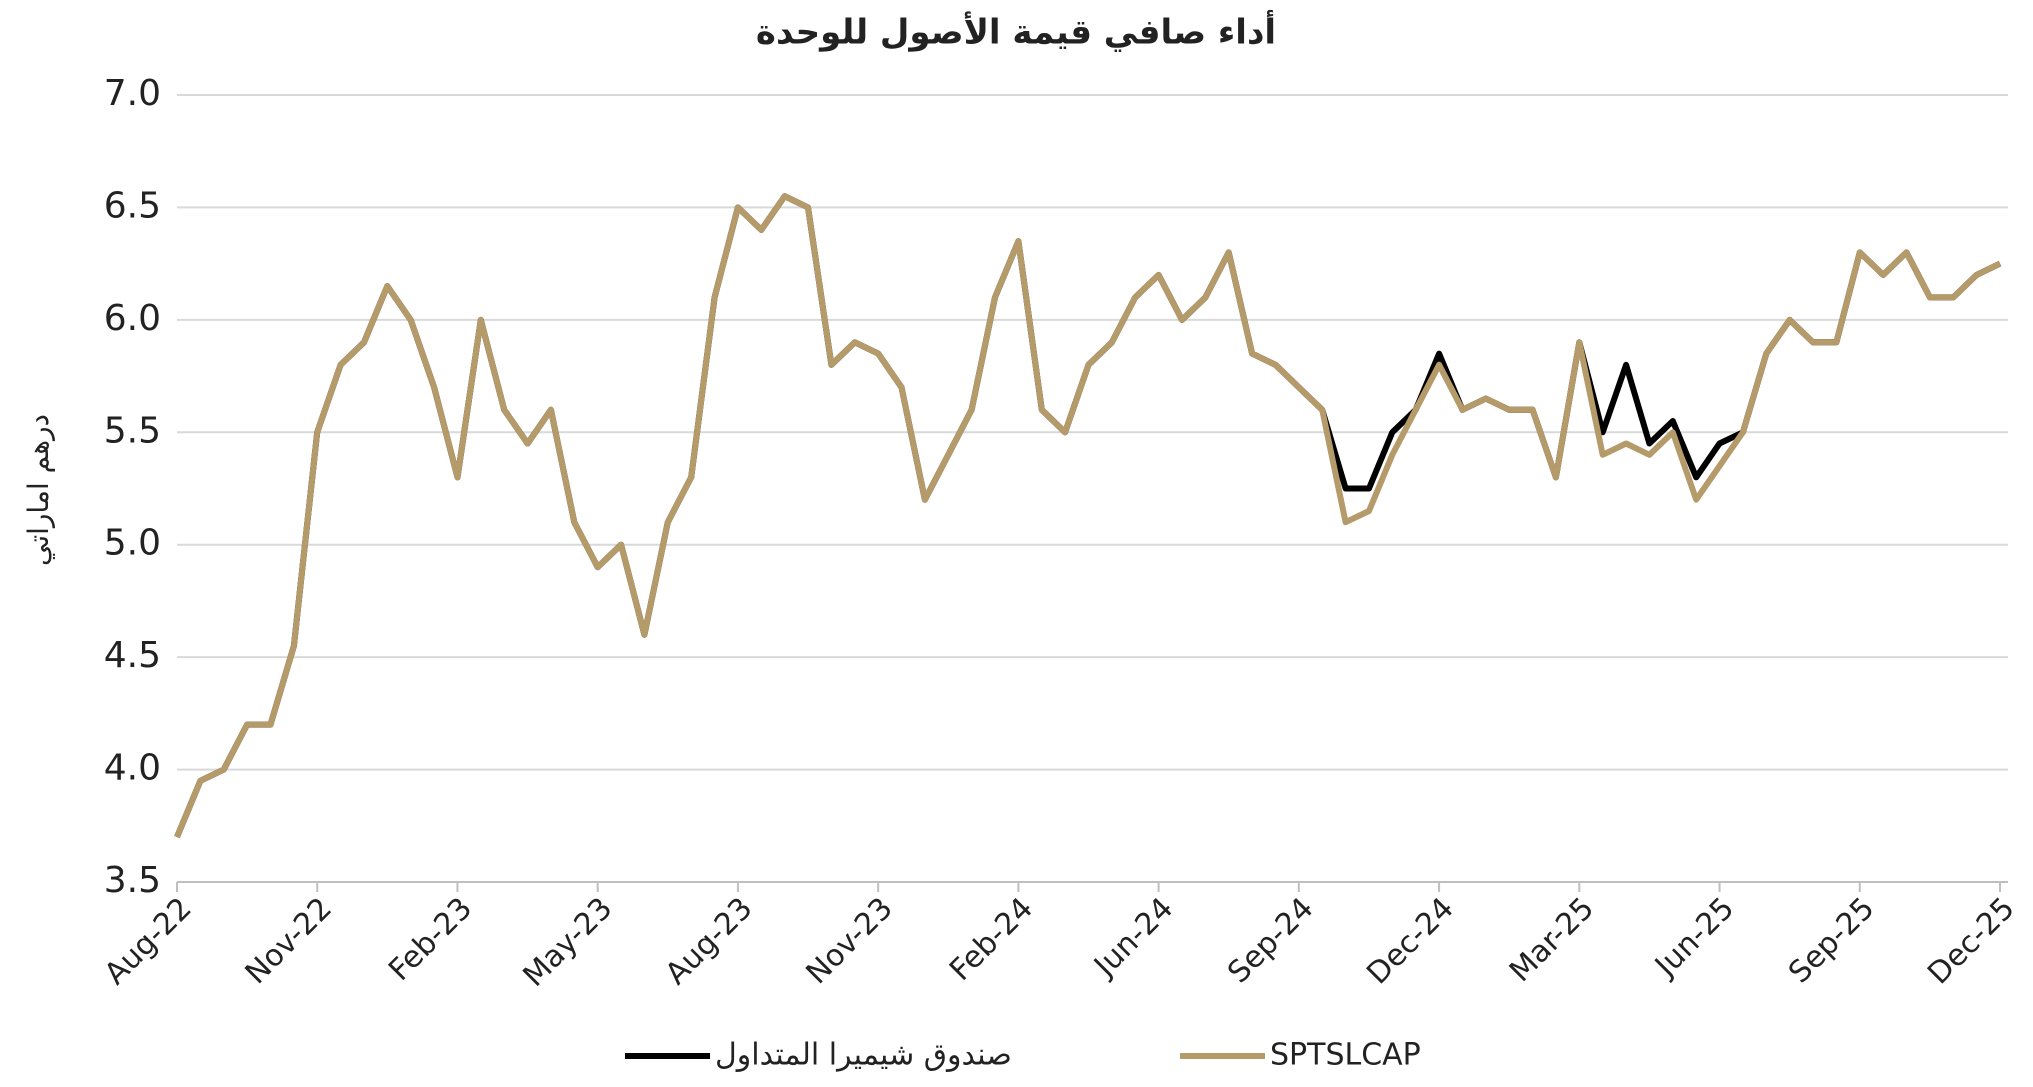 The image size is (2033, 1087). What do you see at coordinates (132, 655) in the screenshot?
I see `y-tick-label: 4.5` at bounding box center [132, 655].